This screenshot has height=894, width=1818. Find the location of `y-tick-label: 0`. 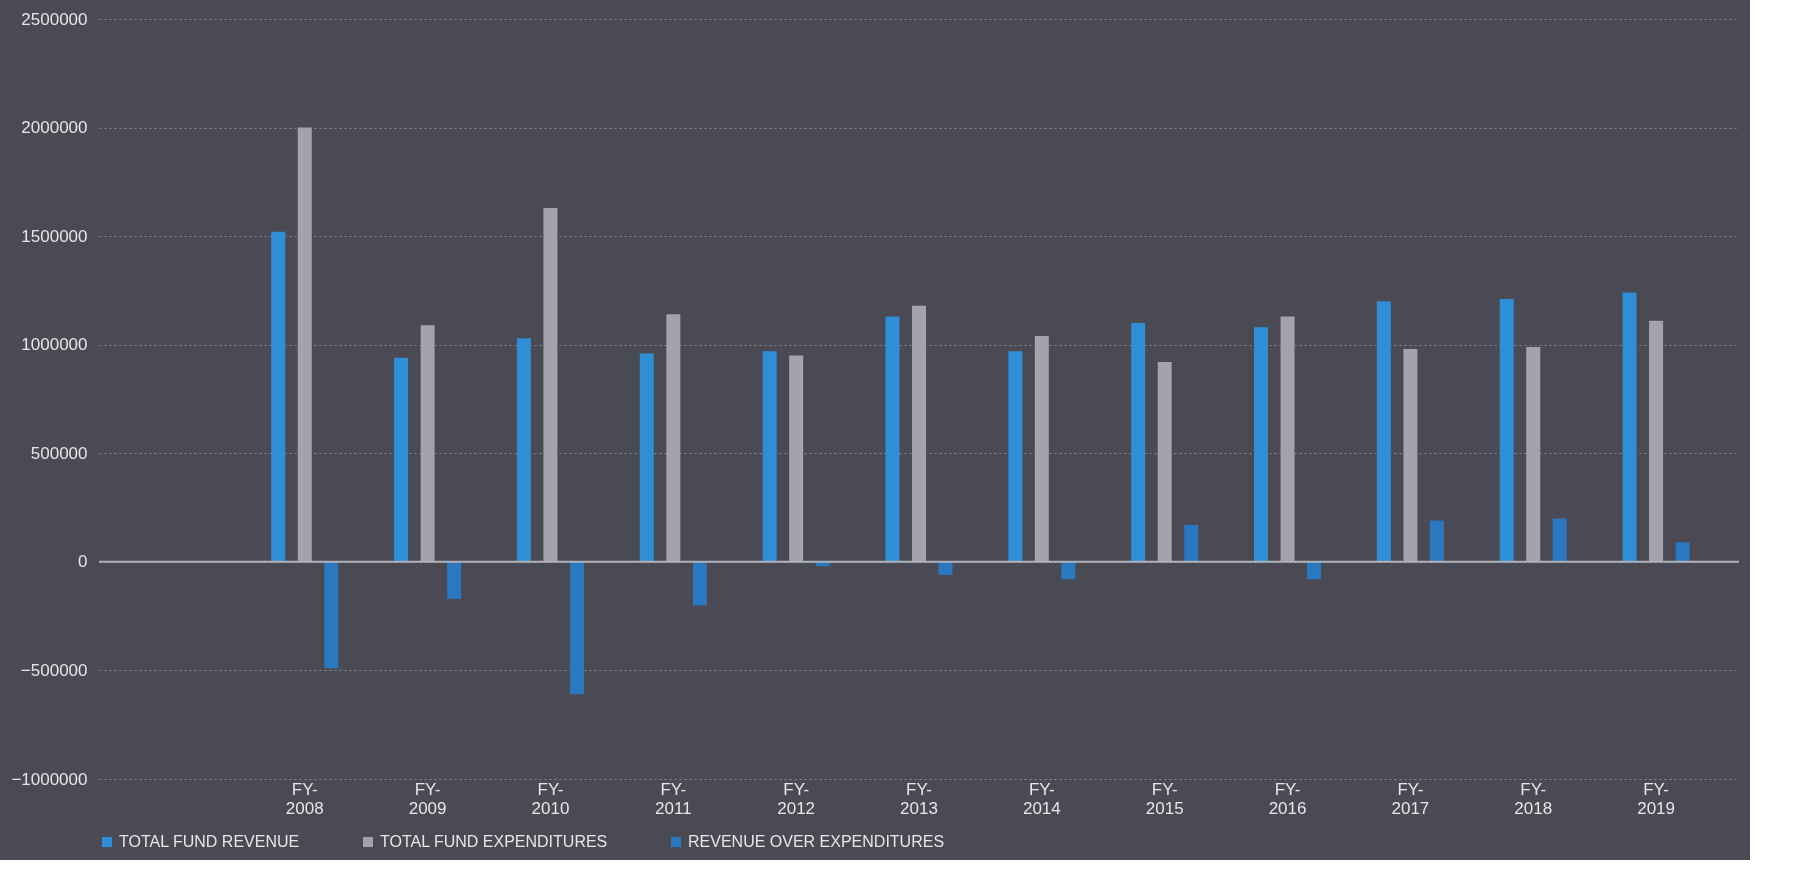

y-tick-label: 0 is located at coordinates (83, 562).